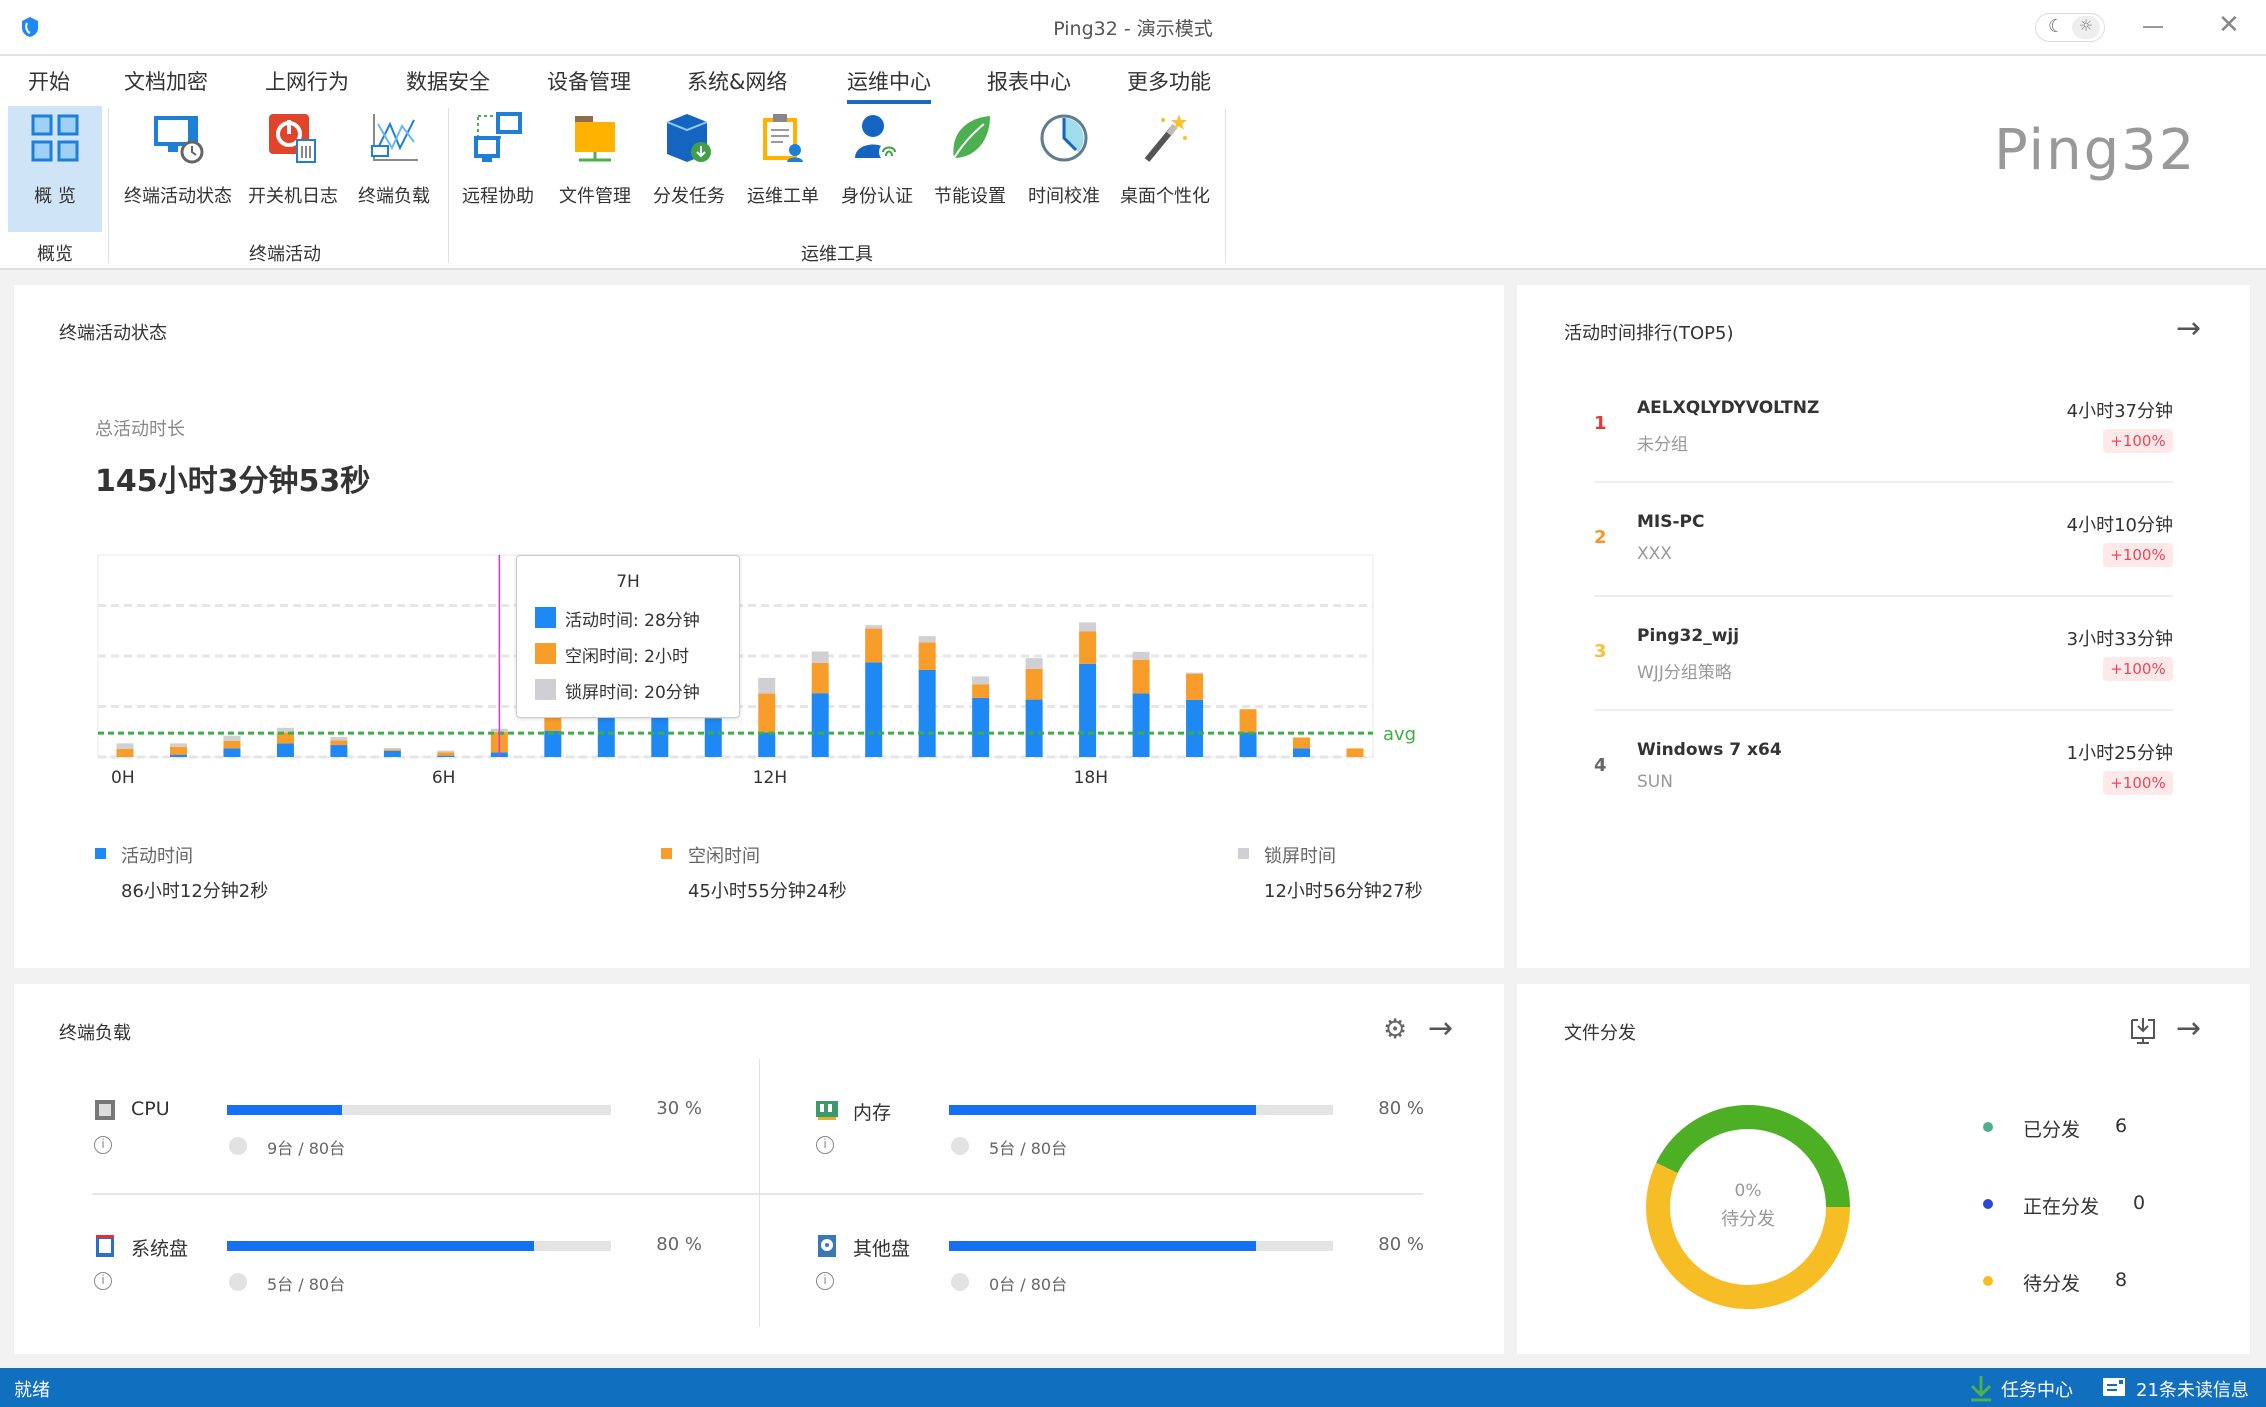 The width and height of the screenshot is (2266, 1407). I want to click on minimize-button, so click(2153, 27).